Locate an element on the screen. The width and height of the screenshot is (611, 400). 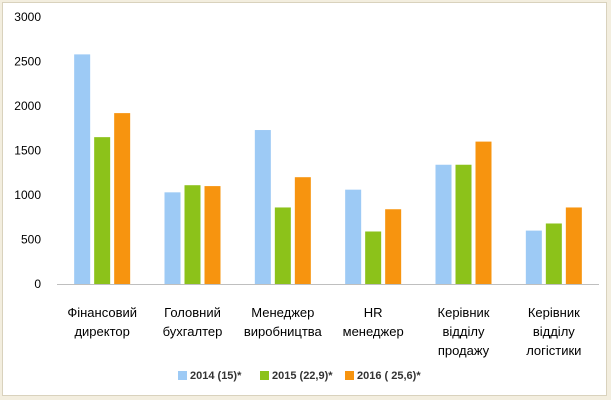
y-tick-label-0: 0 is located at coordinates (37, 284).